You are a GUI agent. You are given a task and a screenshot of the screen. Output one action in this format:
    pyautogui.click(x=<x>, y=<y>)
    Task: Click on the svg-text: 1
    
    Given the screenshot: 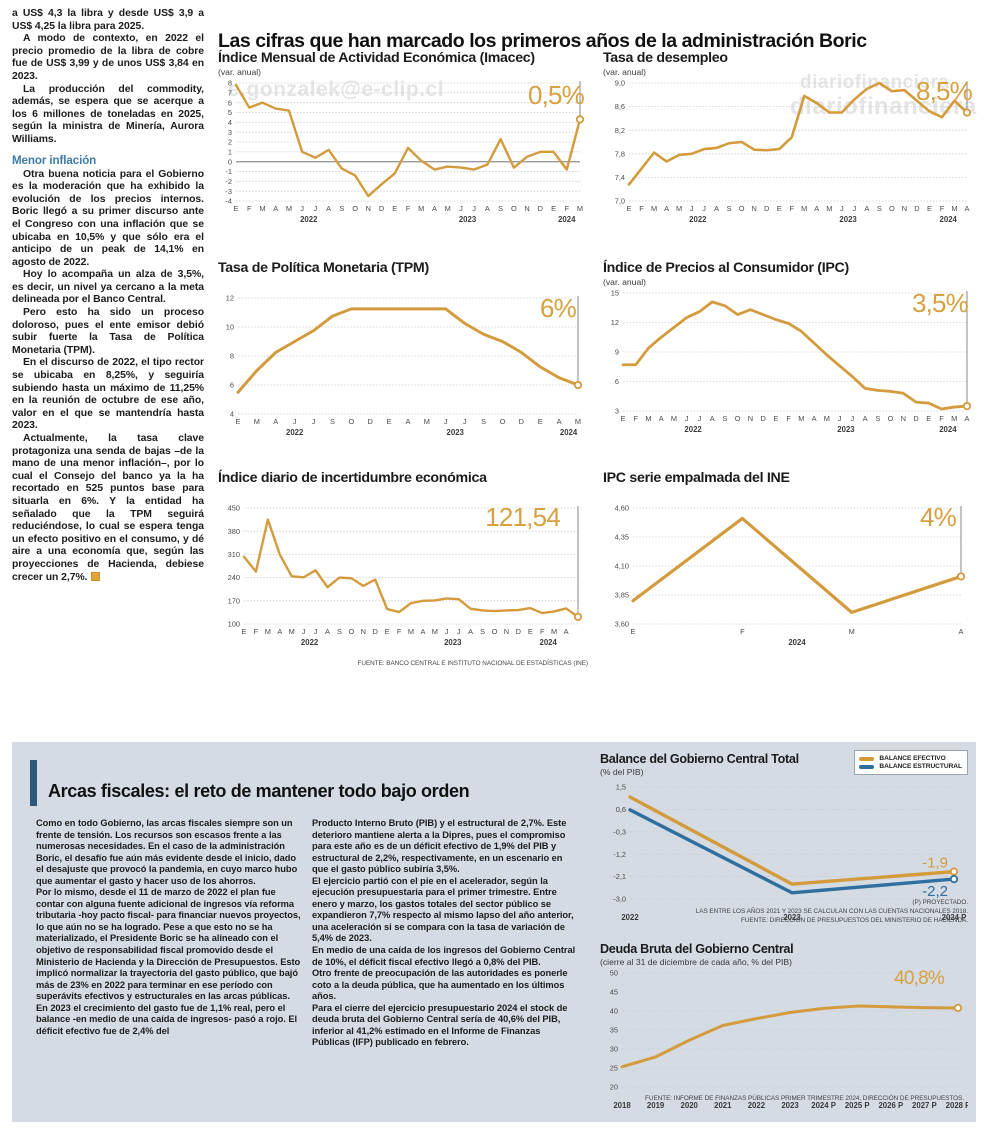 What is the action you would take?
    pyautogui.click(x=230, y=151)
    